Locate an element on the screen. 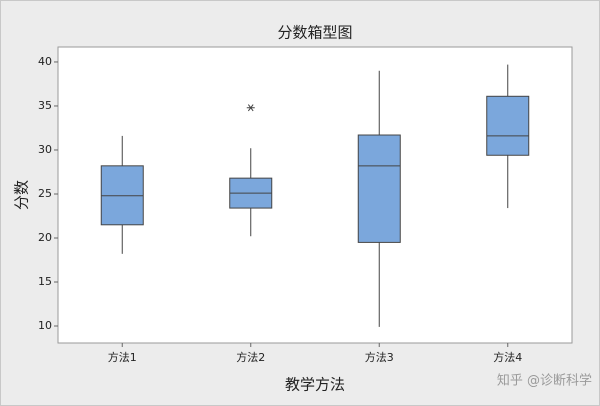  x-tick-label: 方法3 is located at coordinates (379, 357).